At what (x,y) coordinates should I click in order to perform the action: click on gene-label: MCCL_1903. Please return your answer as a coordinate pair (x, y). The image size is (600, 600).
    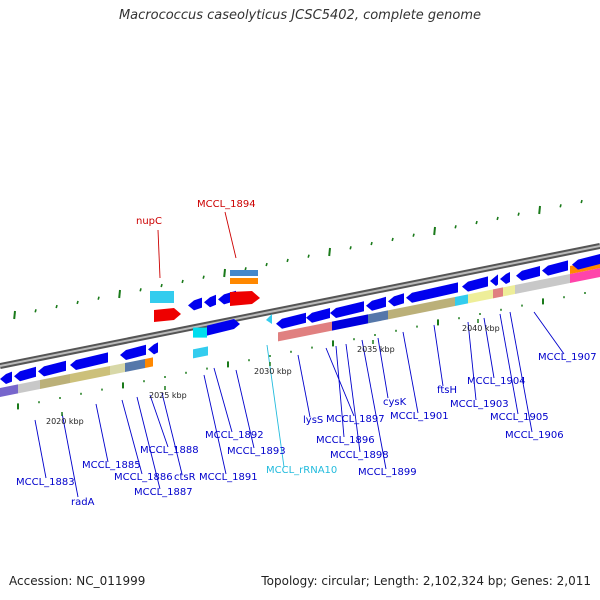
    Looking at the image, I should click on (479, 404).